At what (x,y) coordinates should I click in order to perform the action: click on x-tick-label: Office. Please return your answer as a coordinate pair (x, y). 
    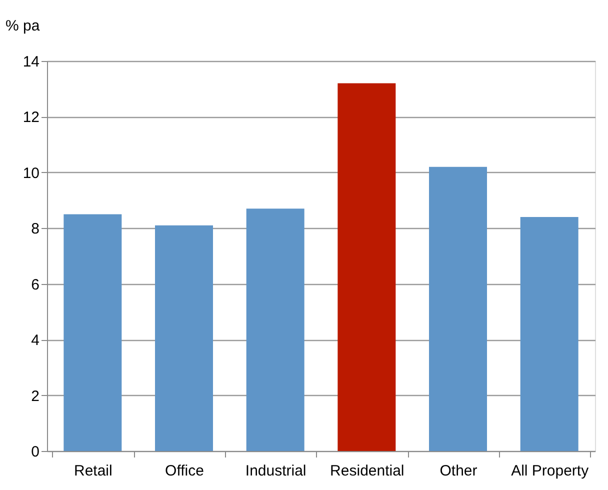
    Looking at the image, I should click on (184, 471).